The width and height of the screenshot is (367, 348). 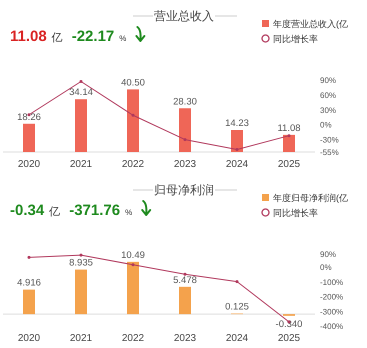 I want to click on y2-tick-label: -55%, so click(x=329, y=152).